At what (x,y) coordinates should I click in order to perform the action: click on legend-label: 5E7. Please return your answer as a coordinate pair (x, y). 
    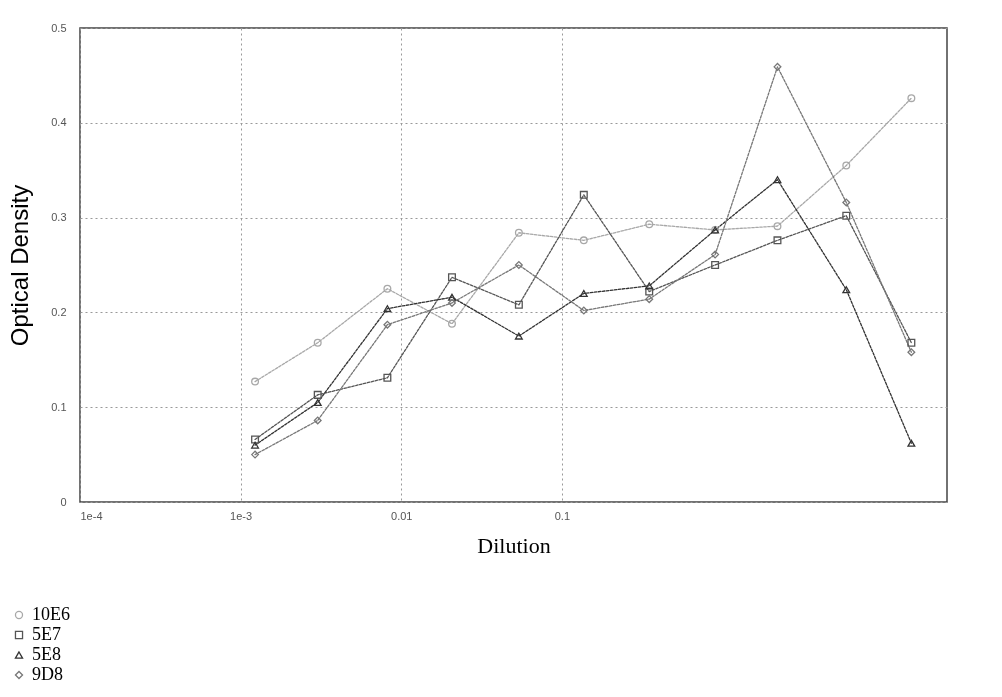
    Looking at the image, I should click on (46, 634).